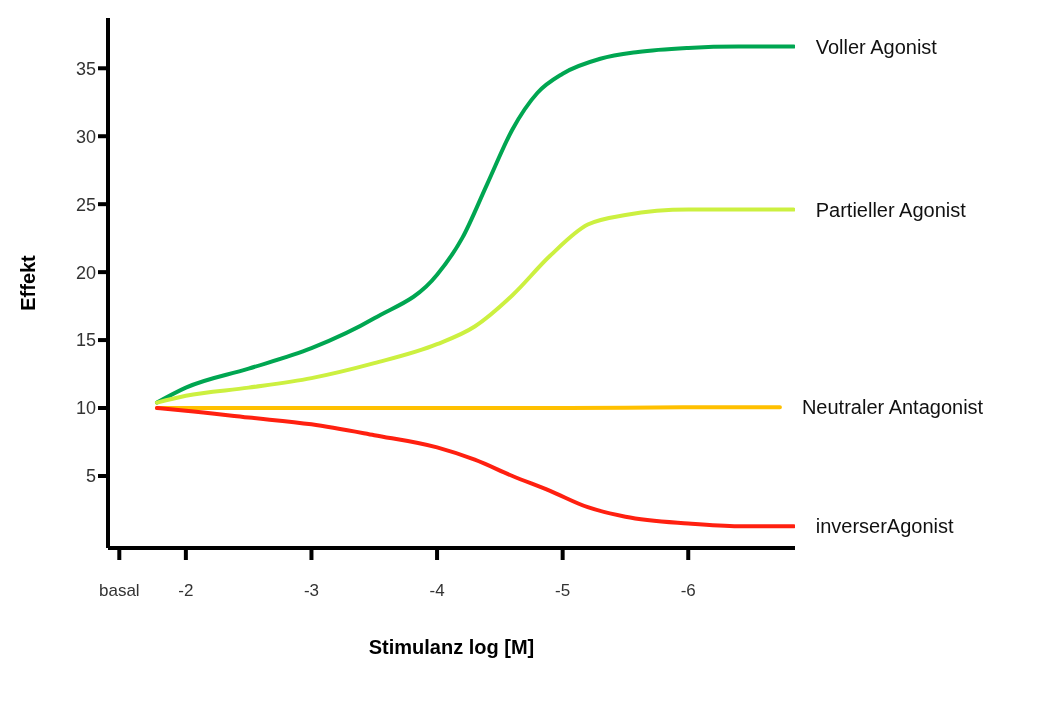 The width and height of the screenshot is (1053, 705). Describe the element at coordinates (885, 526) in the screenshot. I see `series-label: inverserAgonist` at that location.